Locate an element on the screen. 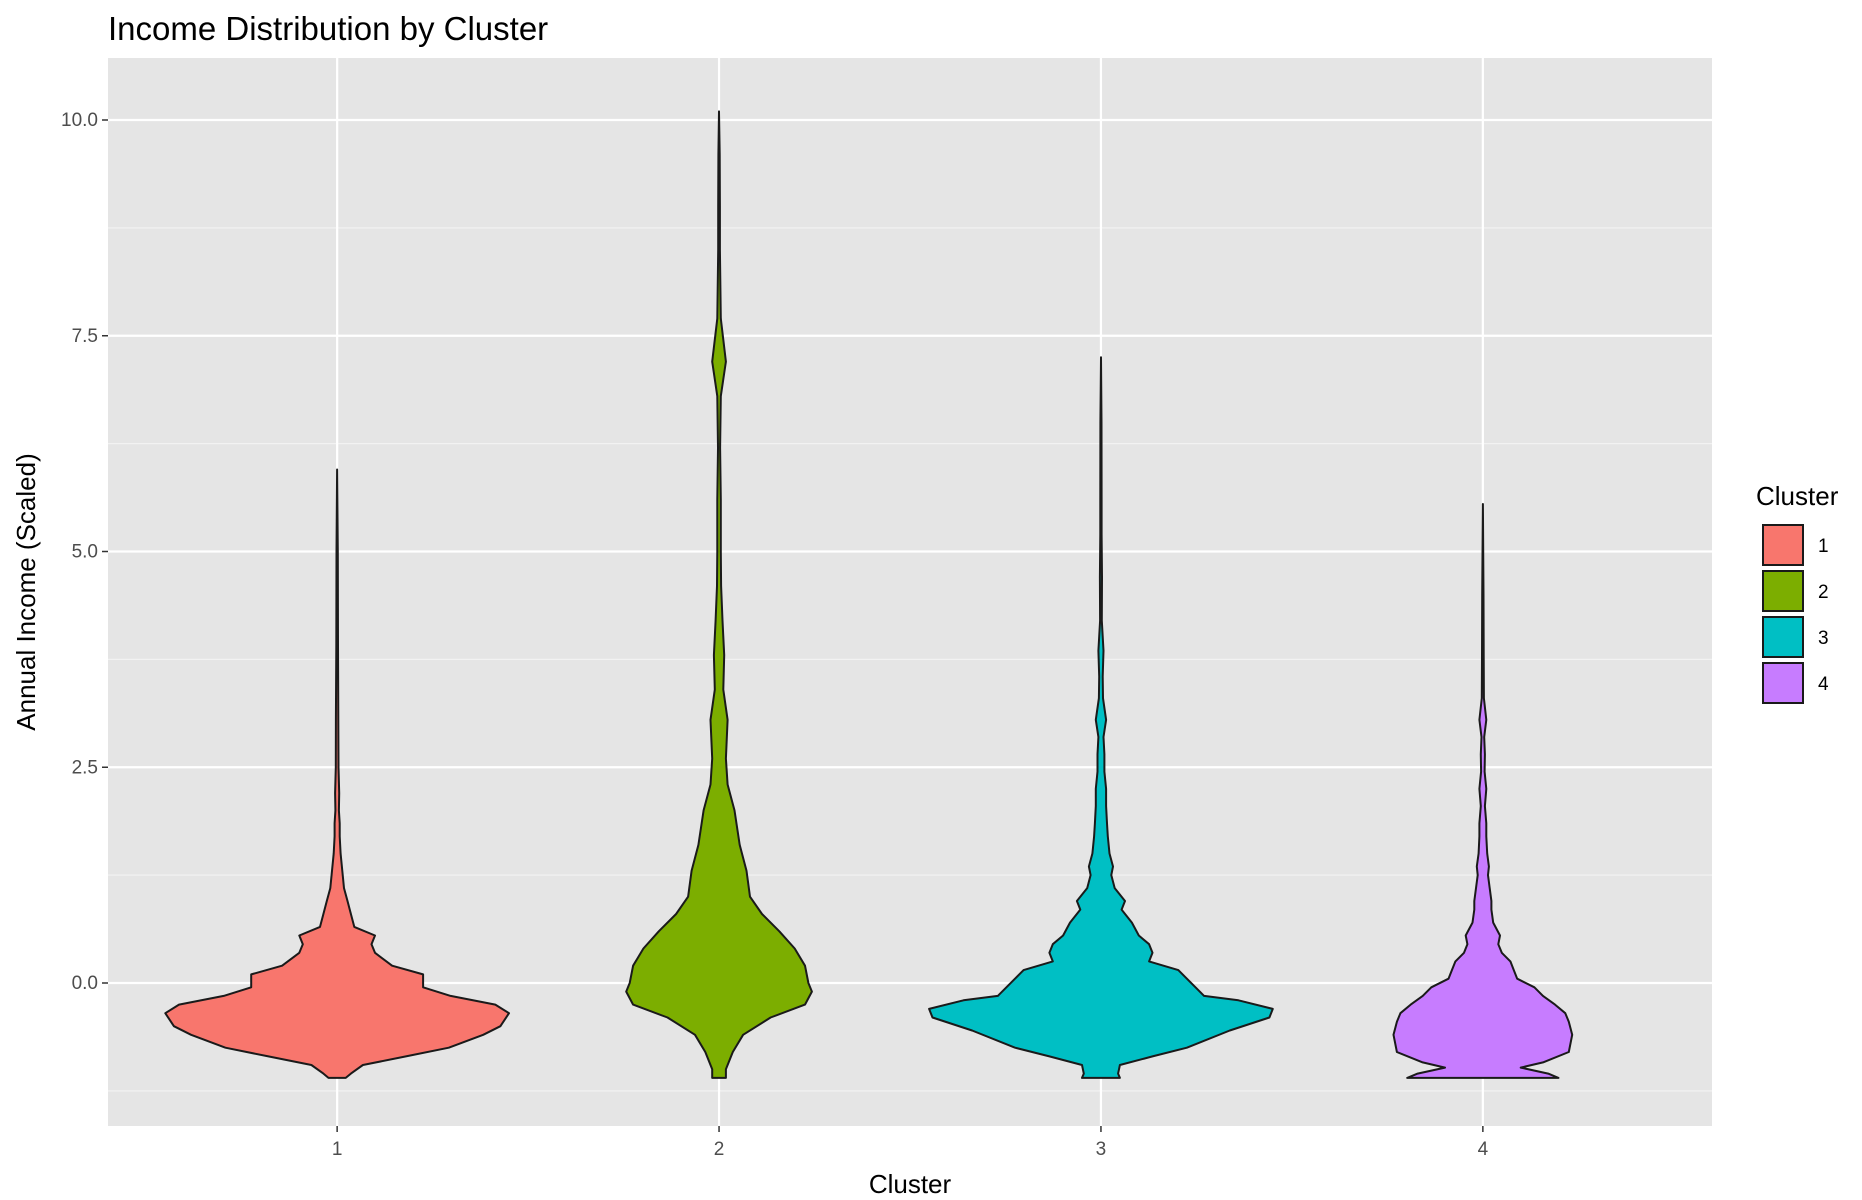 Image resolution: width=1862 pixels, height=1200 pixels. chart-title: Income Distribution by Cluster is located at coordinates (328, 28).